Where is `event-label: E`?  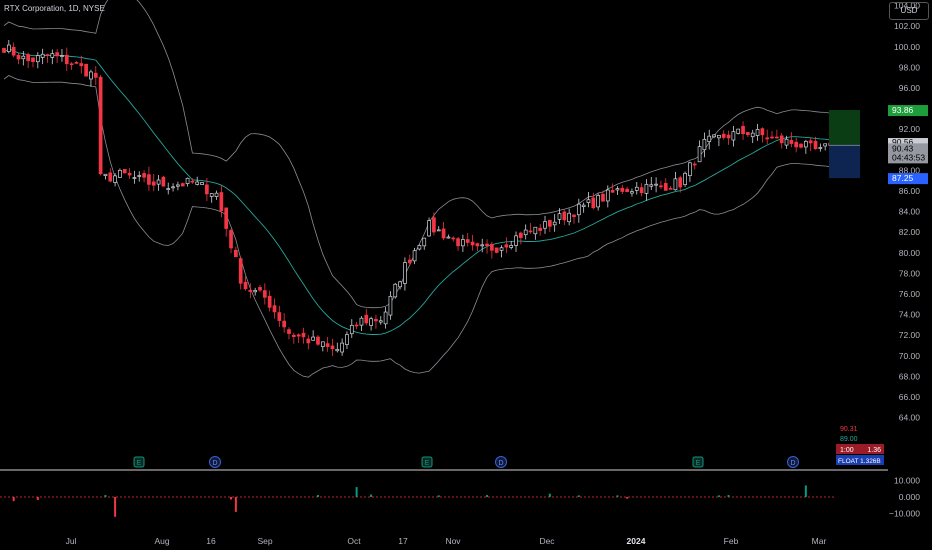 event-label: E is located at coordinates (698, 463).